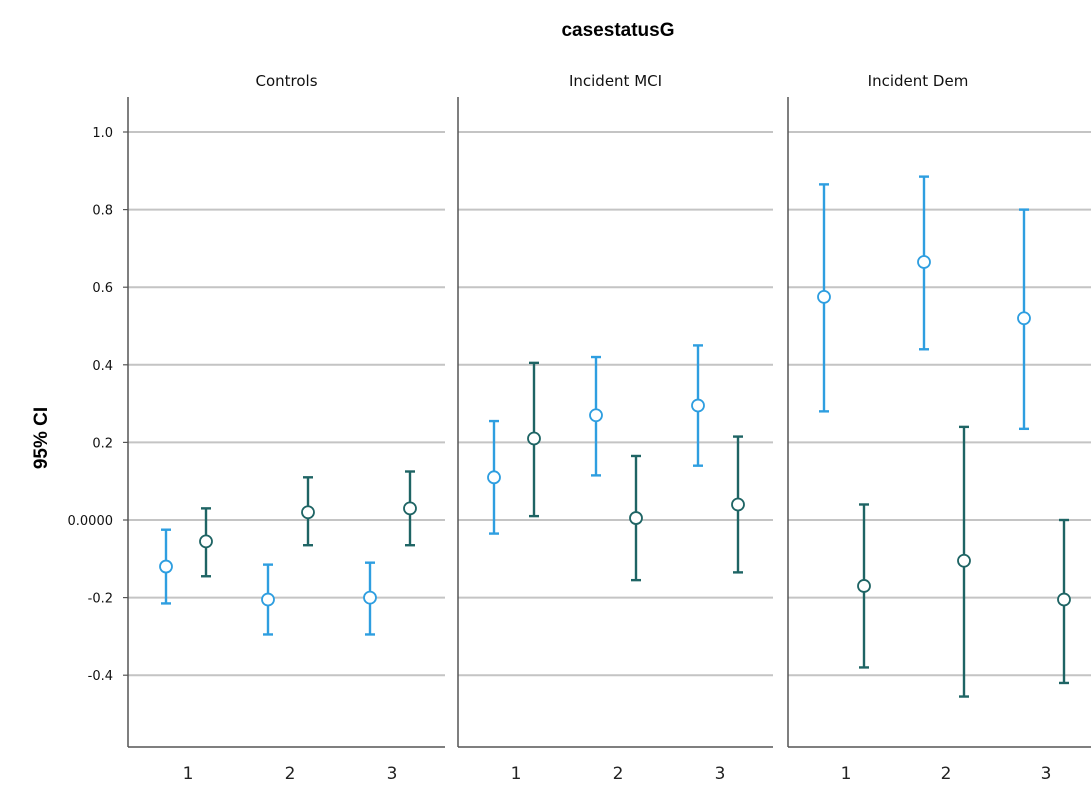 The height and width of the screenshot is (789, 1091). Describe the element at coordinates (102, 443) in the screenshot. I see `y-tick-label-4: 0.2` at that location.